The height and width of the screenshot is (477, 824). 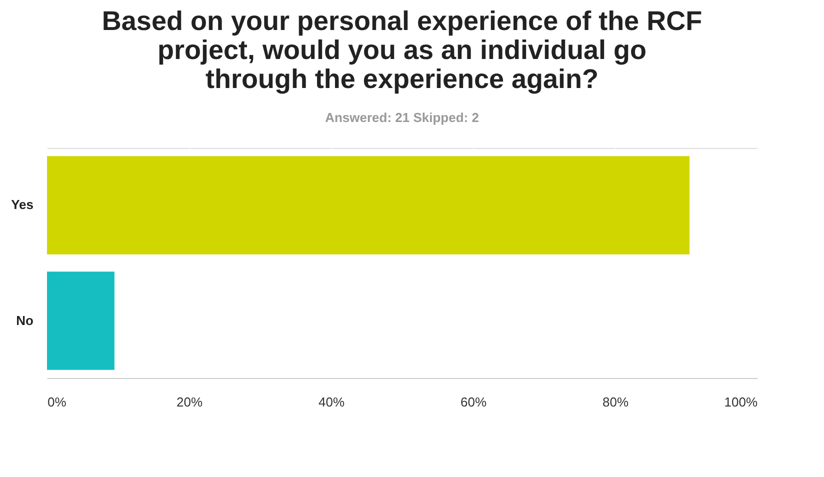 I want to click on x-tick-label: 80%, so click(x=615, y=402).